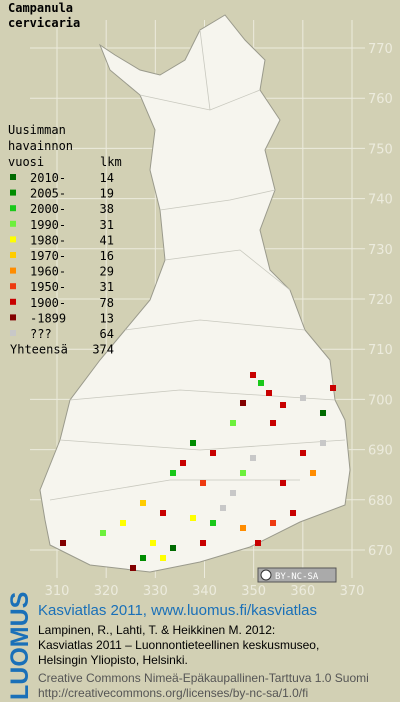  Describe the element at coordinates (380, 49) in the screenshot. I see `y-tick-label: 770` at that location.